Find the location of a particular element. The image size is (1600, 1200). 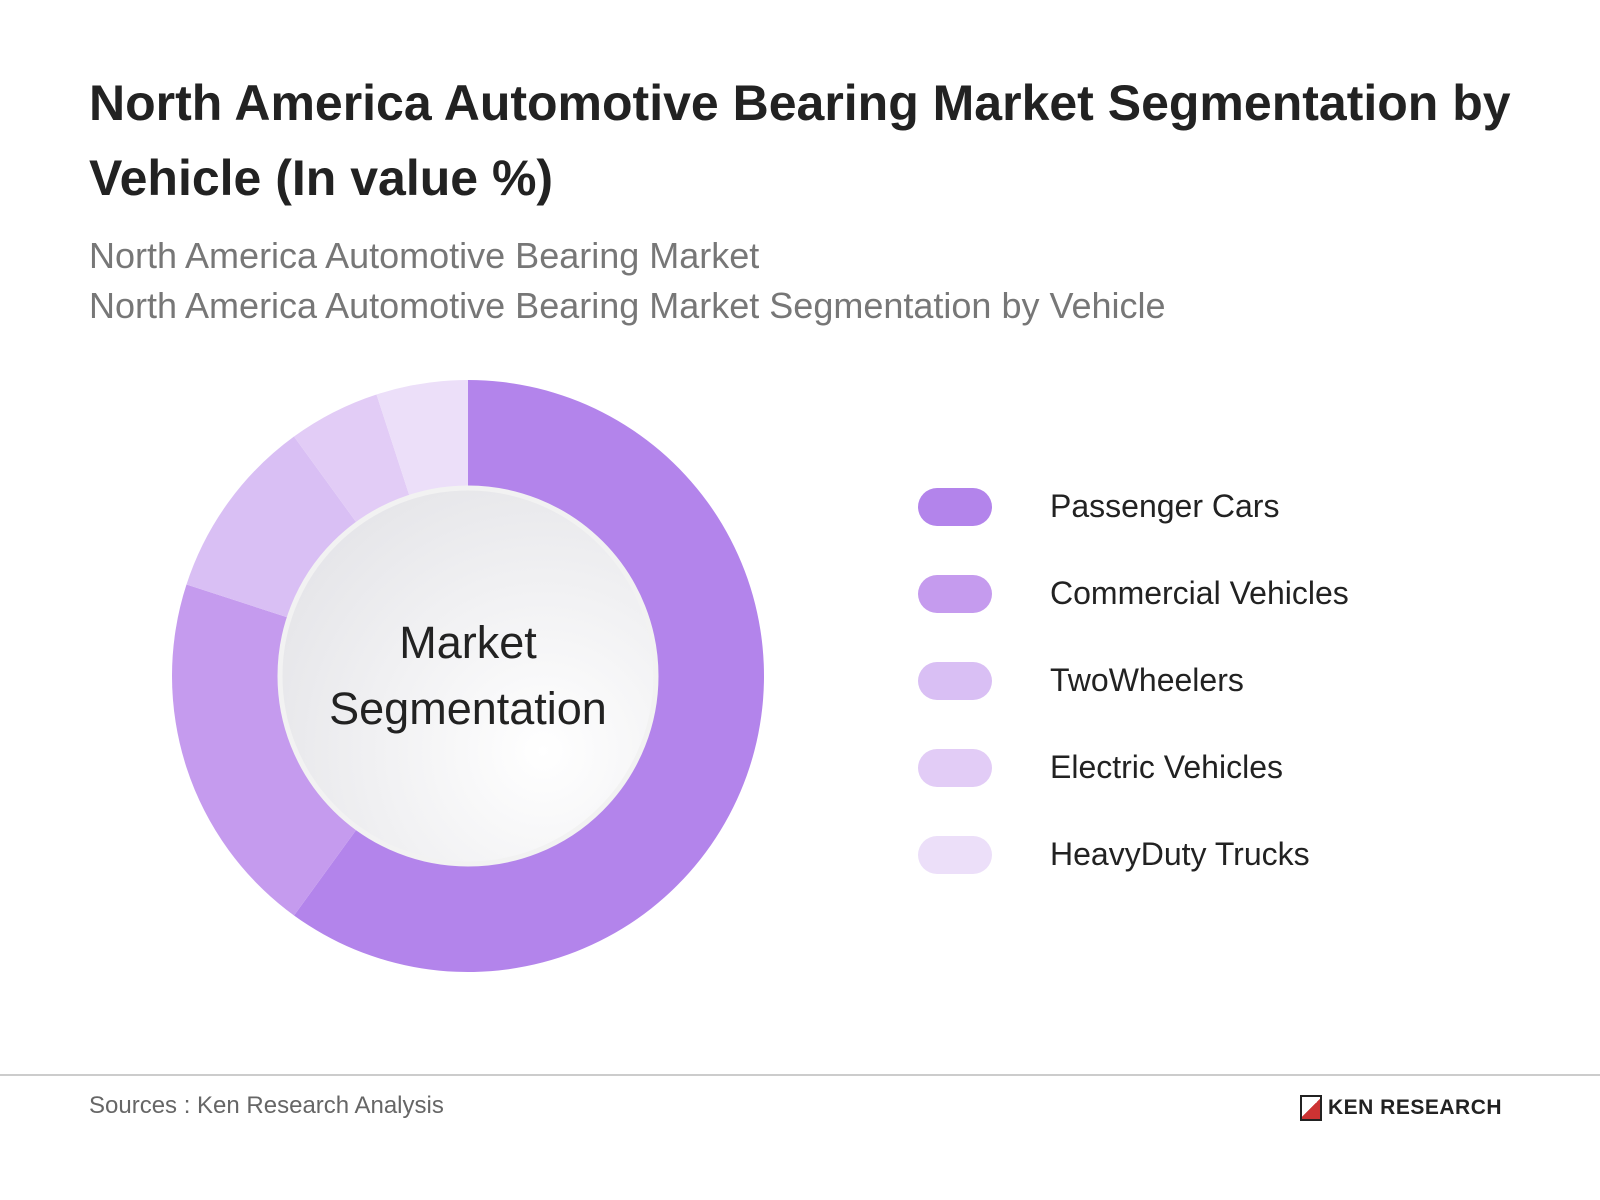

legend-label: Commercial Vehicles is located at coordinates (1199, 593).